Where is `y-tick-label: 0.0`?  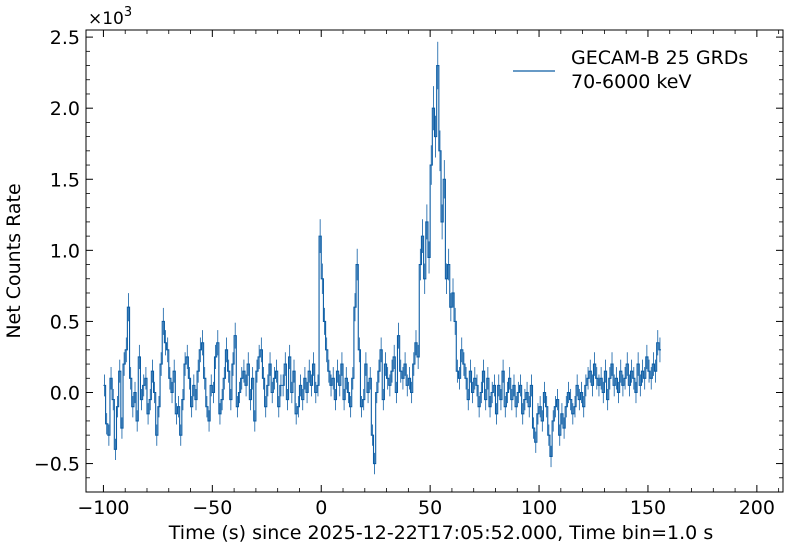
y-tick-label: 0.0 is located at coordinates (65, 393).